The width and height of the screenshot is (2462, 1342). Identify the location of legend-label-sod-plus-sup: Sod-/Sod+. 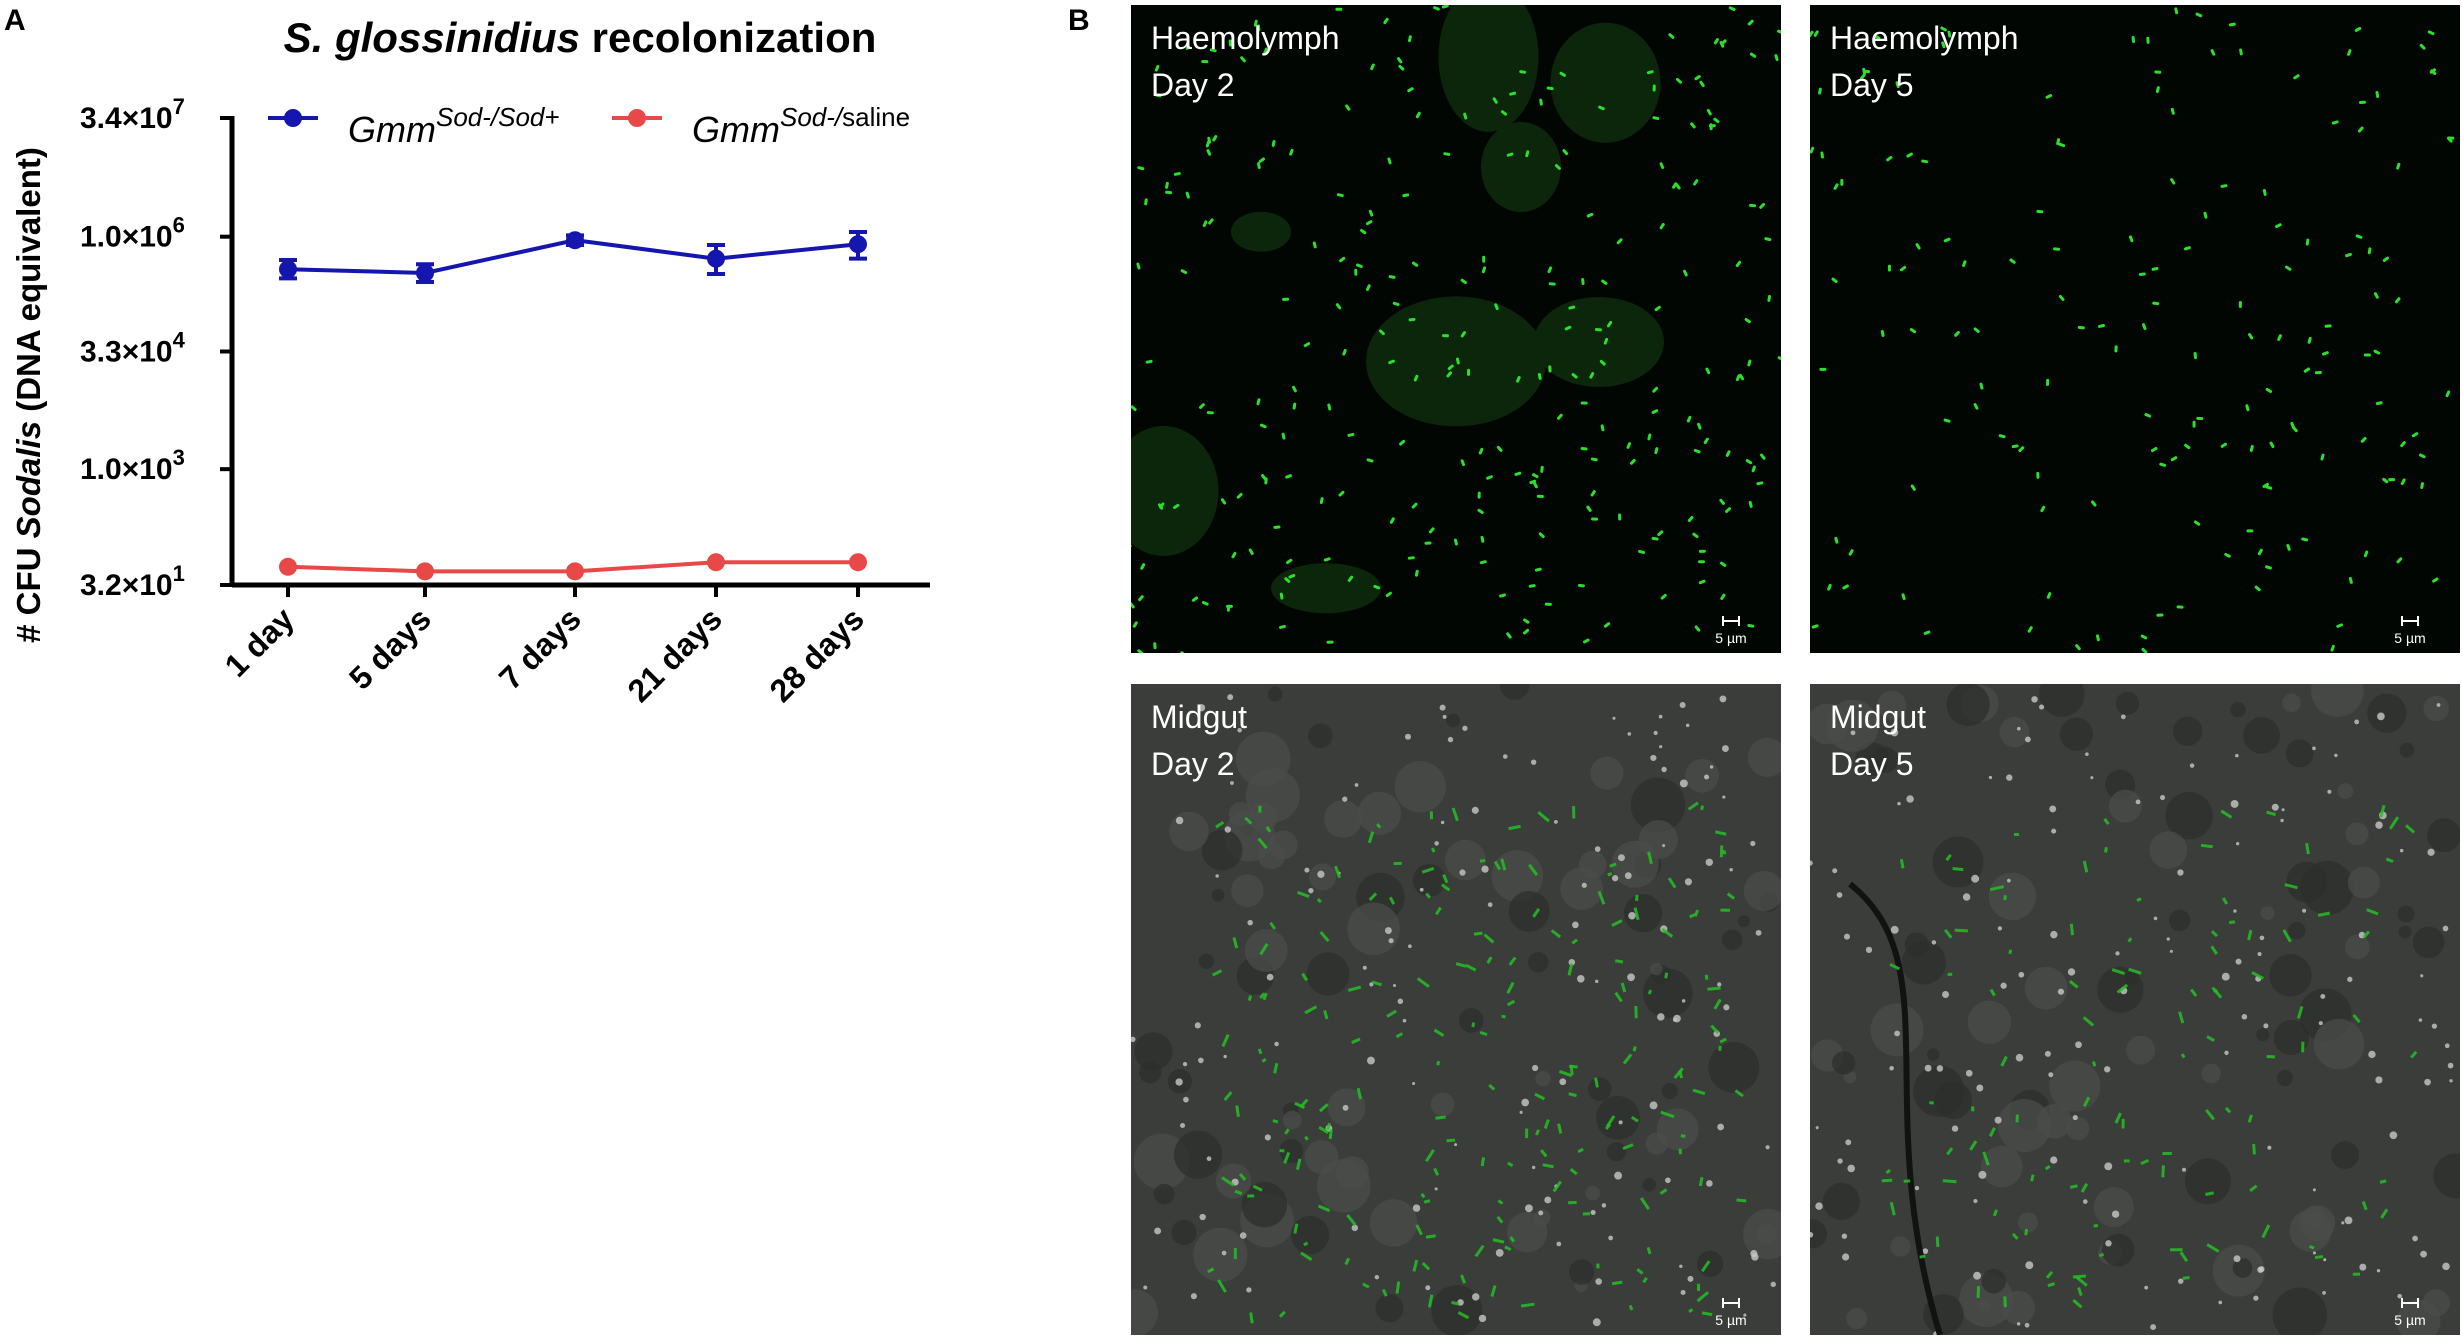
(498, 117).